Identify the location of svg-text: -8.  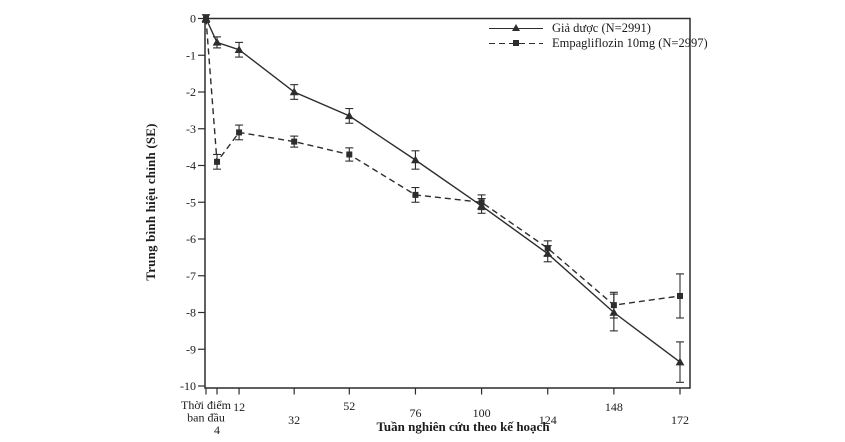
(191, 313).